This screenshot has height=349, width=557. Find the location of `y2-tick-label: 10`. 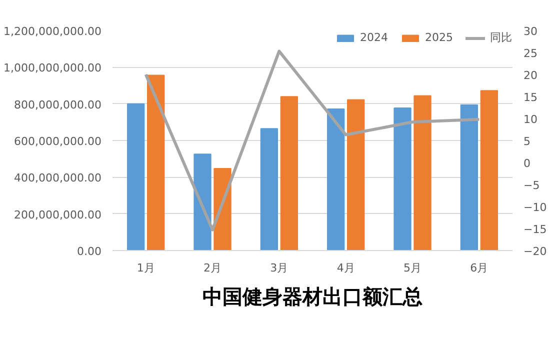

y2-tick-label: 10 is located at coordinates (531, 119).